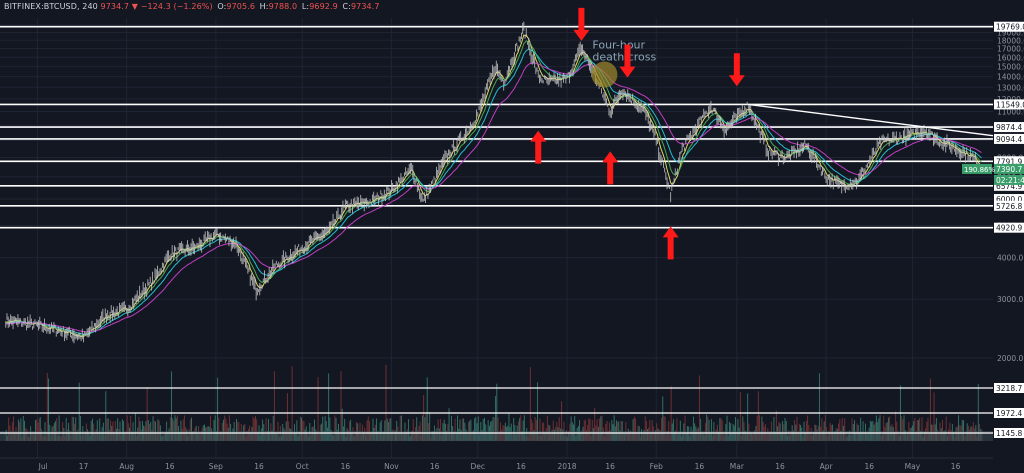 Image resolution: width=1024 pixels, height=473 pixels. I want to click on level-label: 7390.7, so click(1009, 169).